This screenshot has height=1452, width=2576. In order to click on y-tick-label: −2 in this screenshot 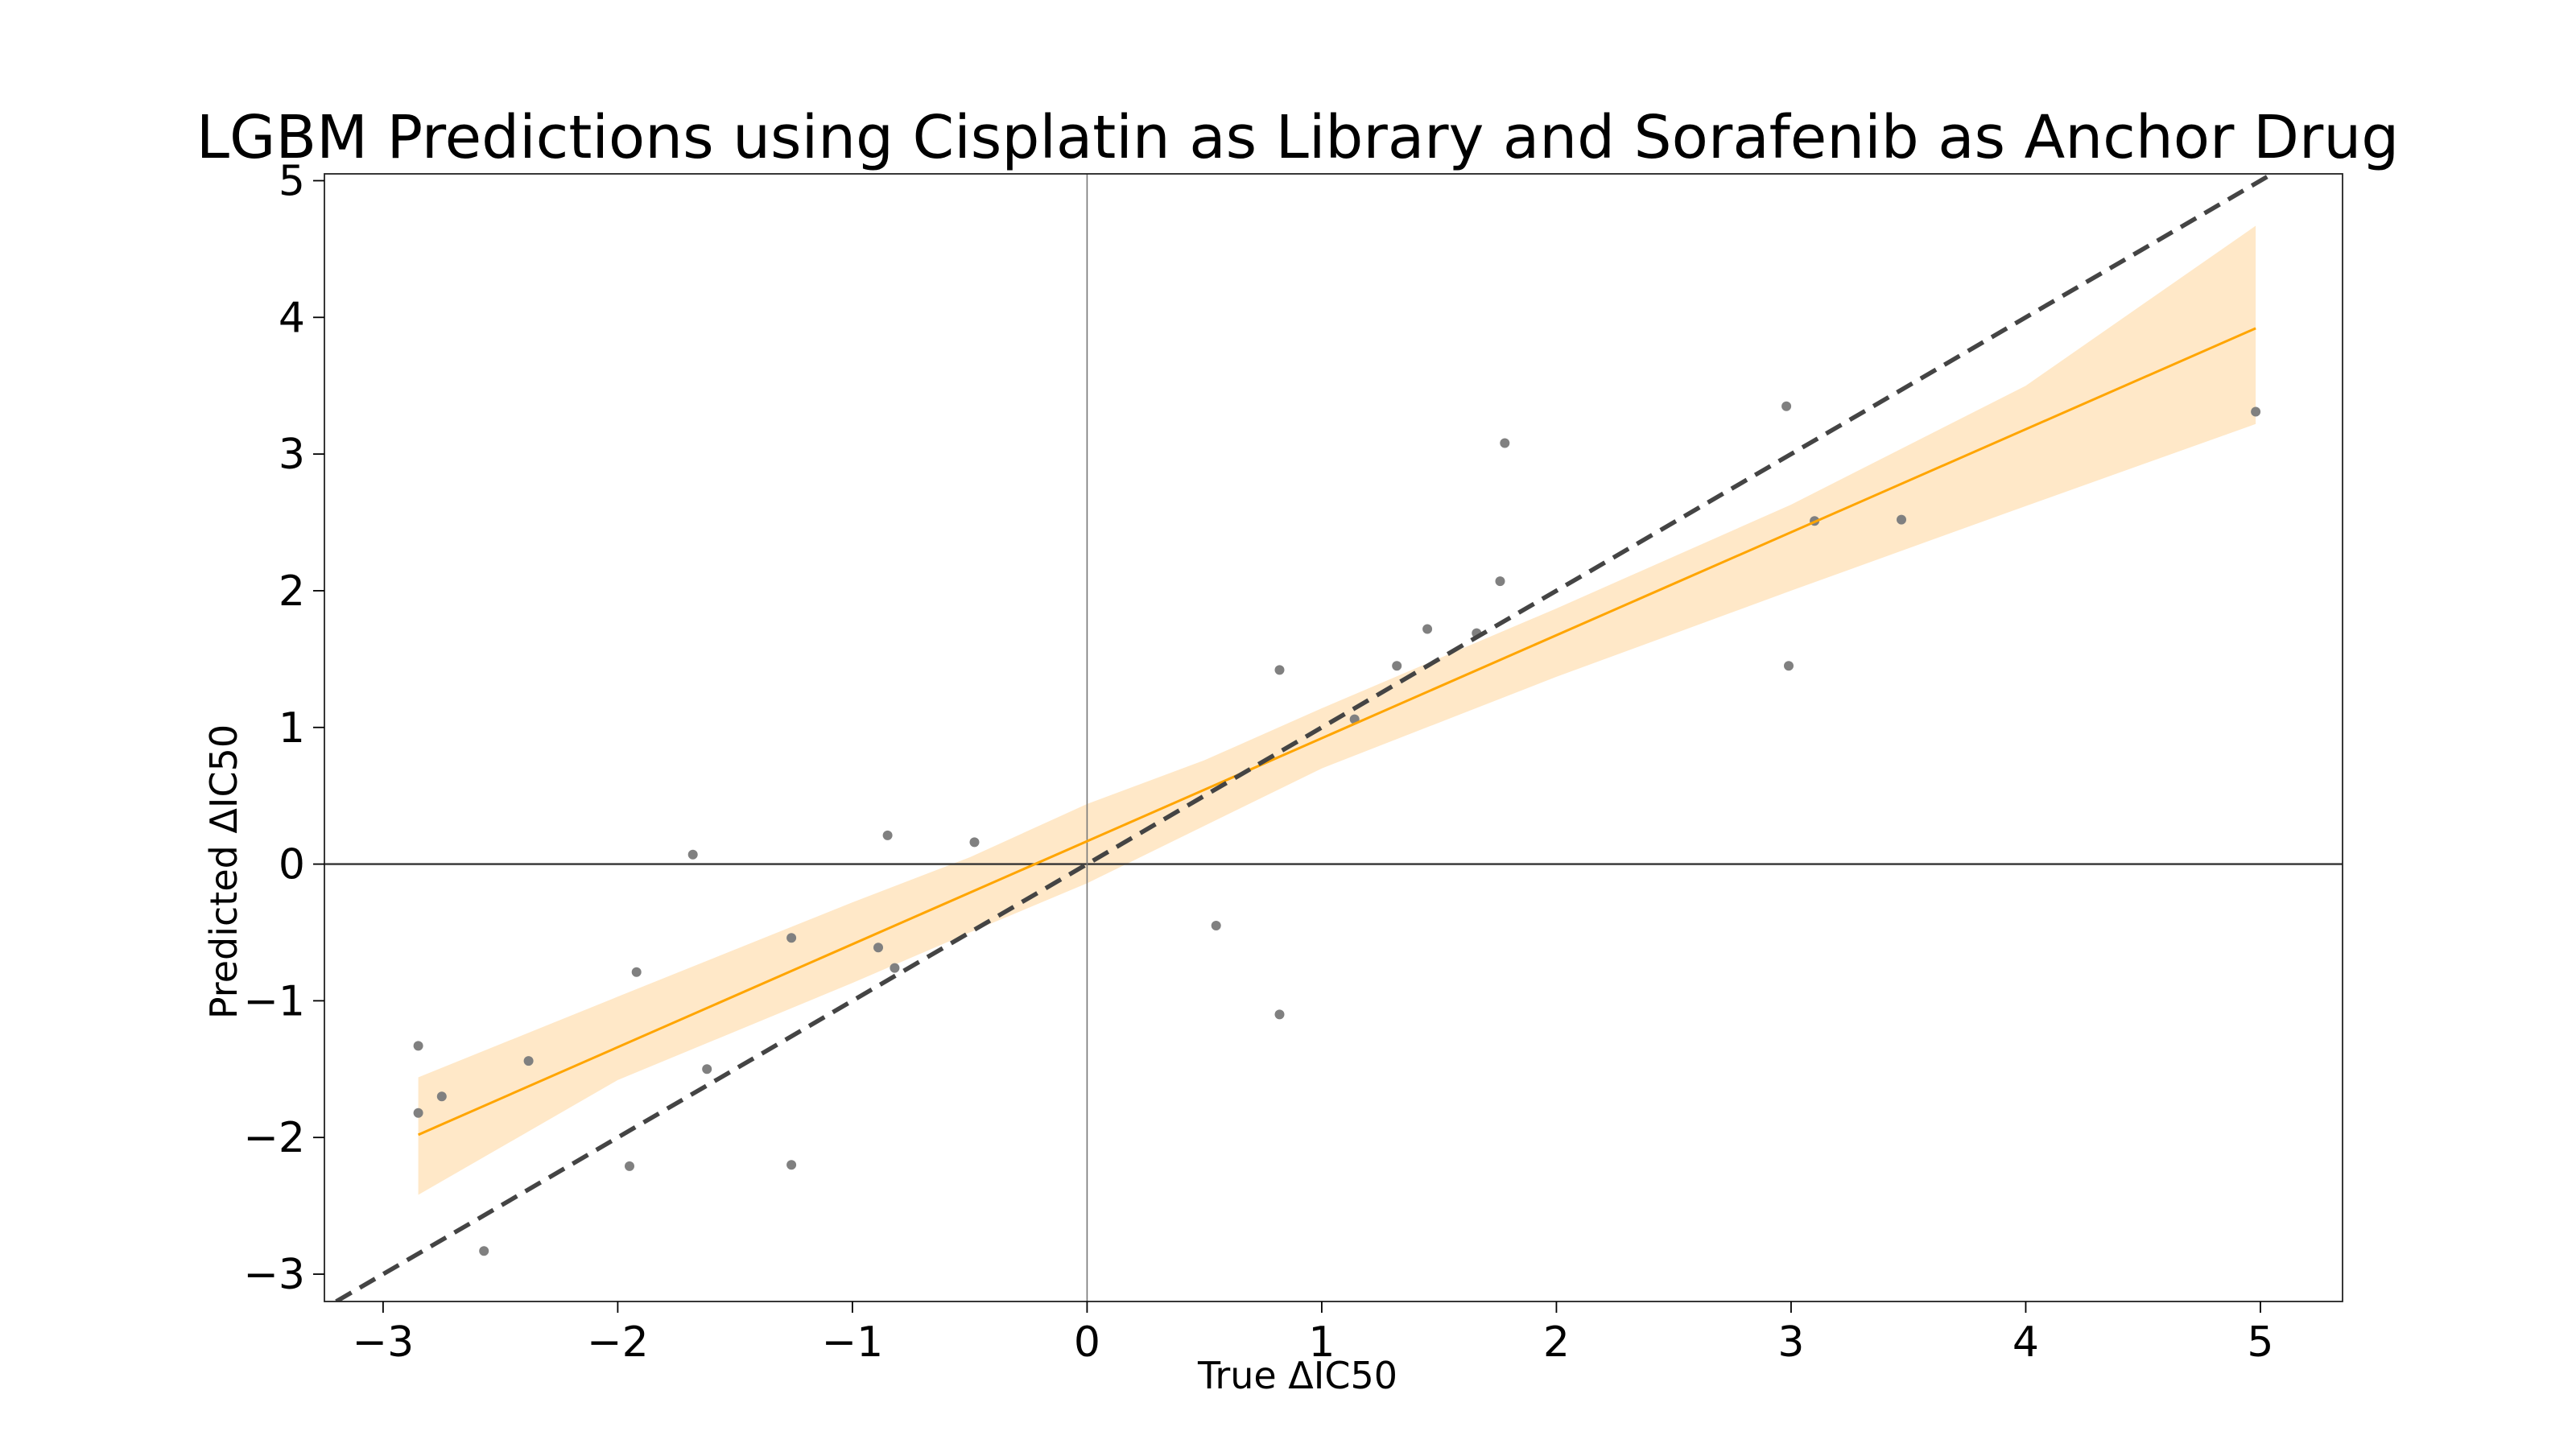, I will do `click(274, 1138)`.